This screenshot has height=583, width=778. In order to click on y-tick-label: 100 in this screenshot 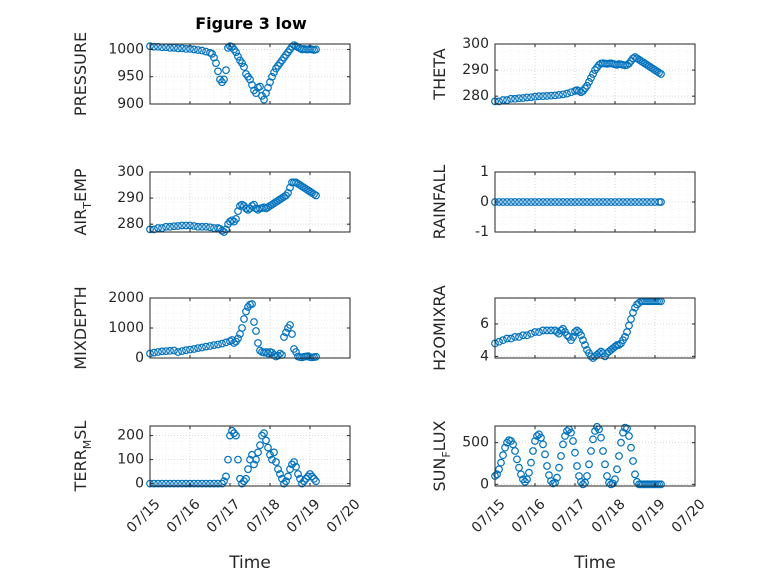, I will do `click(130, 460)`.